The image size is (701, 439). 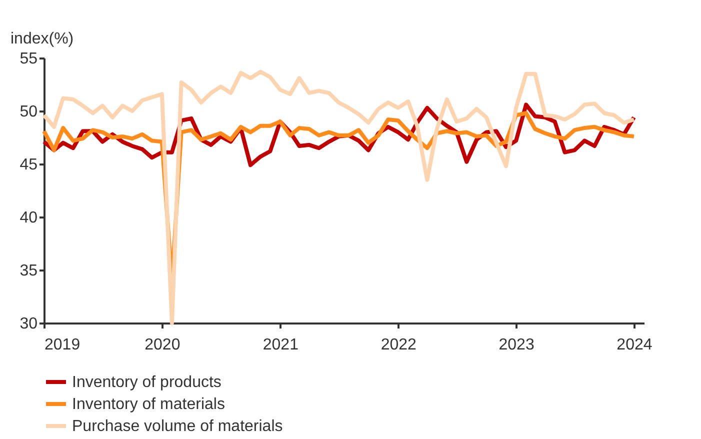 I want to click on x-tick-label: 2022, so click(x=398, y=345).